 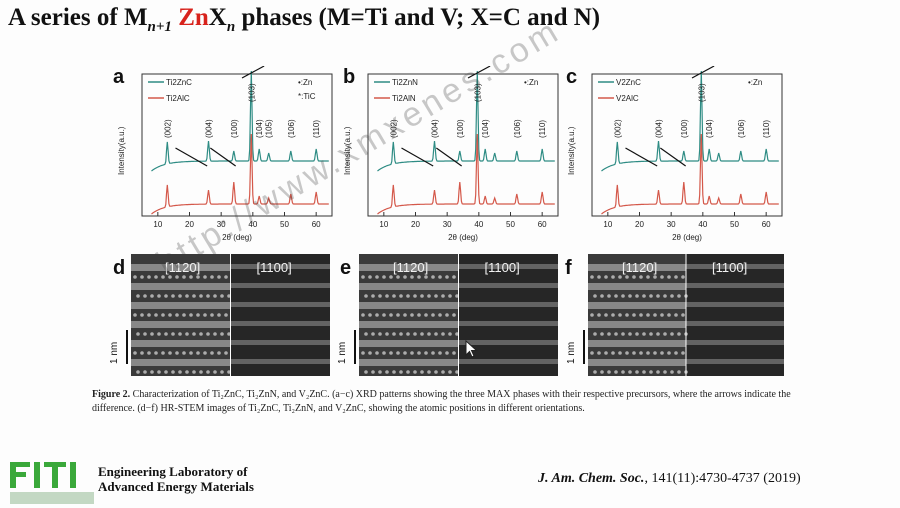 I want to click on x-tick-label: 10, so click(x=157, y=224).